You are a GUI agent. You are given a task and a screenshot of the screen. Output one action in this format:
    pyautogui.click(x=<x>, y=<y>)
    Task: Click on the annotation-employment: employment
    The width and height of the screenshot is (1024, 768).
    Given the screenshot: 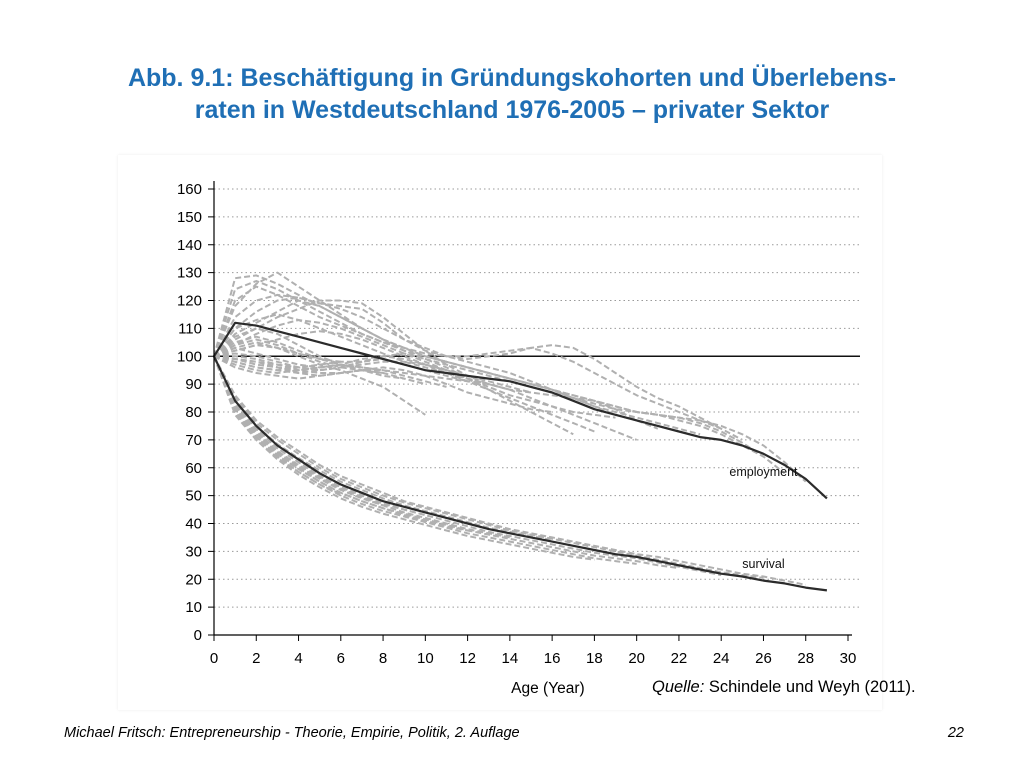 What is the action you would take?
    pyautogui.click(x=763, y=472)
    